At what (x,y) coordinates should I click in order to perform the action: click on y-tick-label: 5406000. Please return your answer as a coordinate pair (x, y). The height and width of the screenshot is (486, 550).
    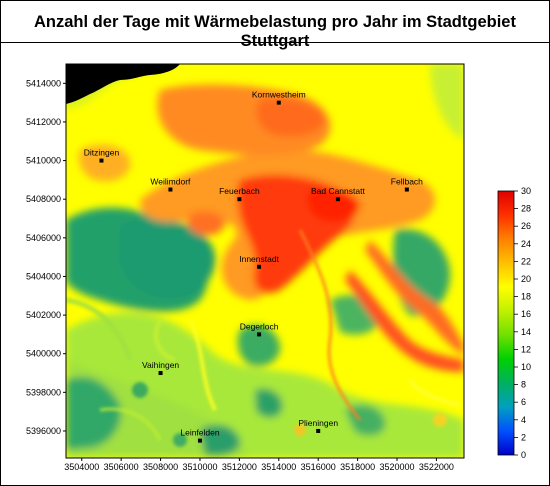
    Looking at the image, I should click on (43, 238).